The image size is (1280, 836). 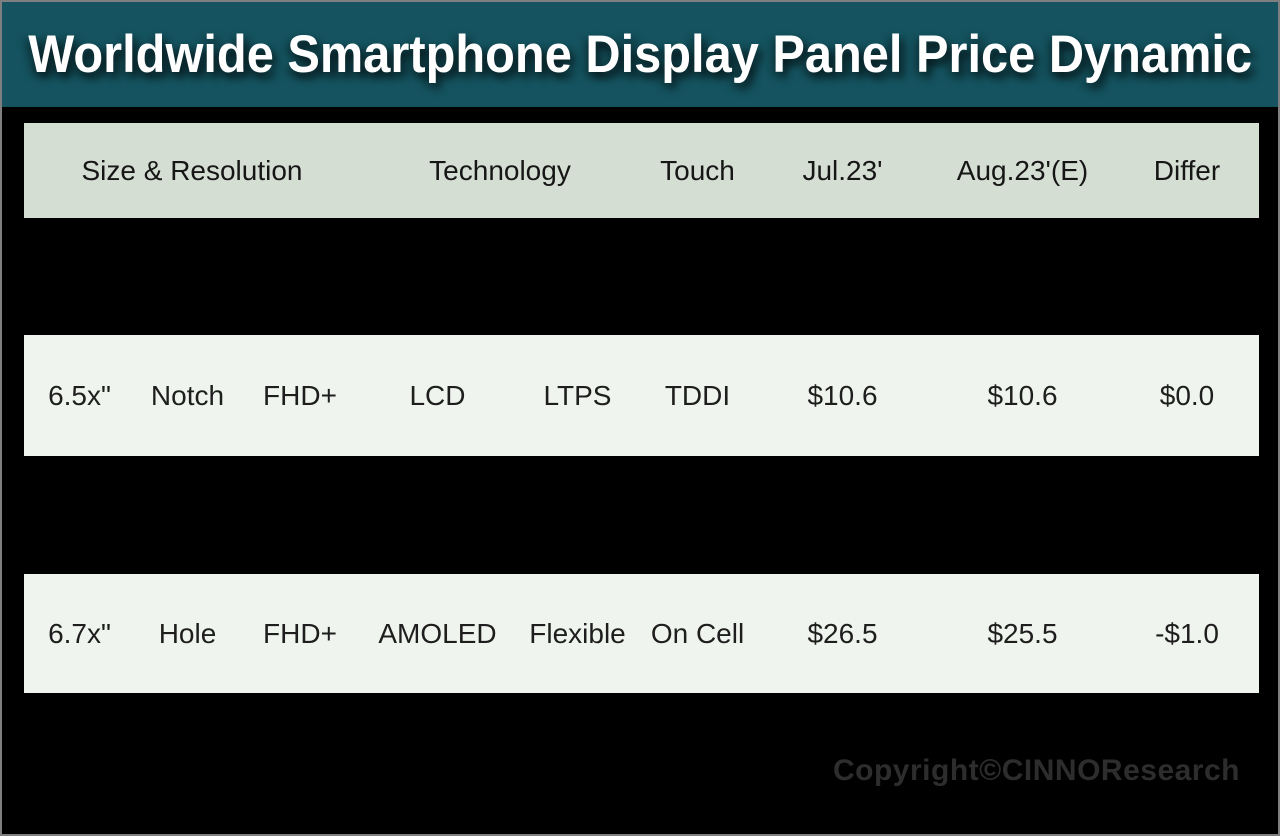 What do you see at coordinates (842, 170) in the screenshot?
I see `column-header-jul23: Jul.23'` at bounding box center [842, 170].